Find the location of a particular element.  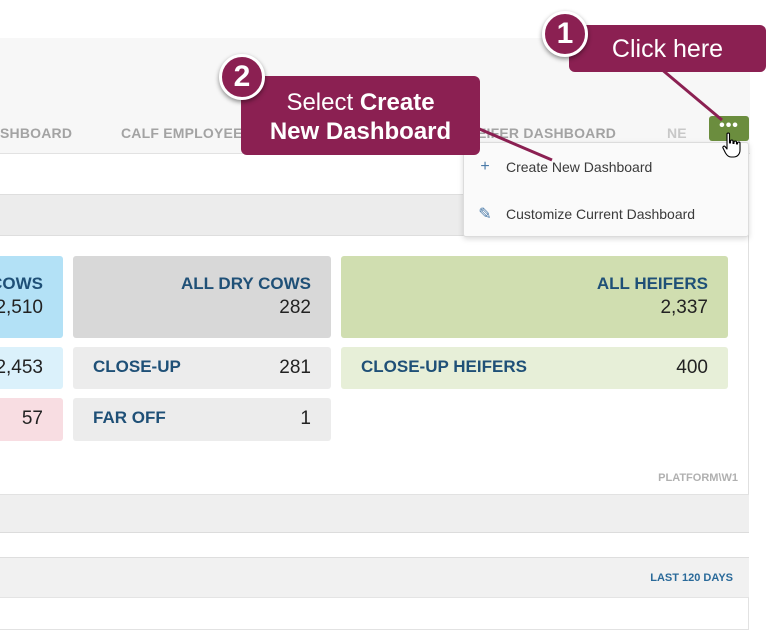

panel-footer is located at coordinates (374, 513).